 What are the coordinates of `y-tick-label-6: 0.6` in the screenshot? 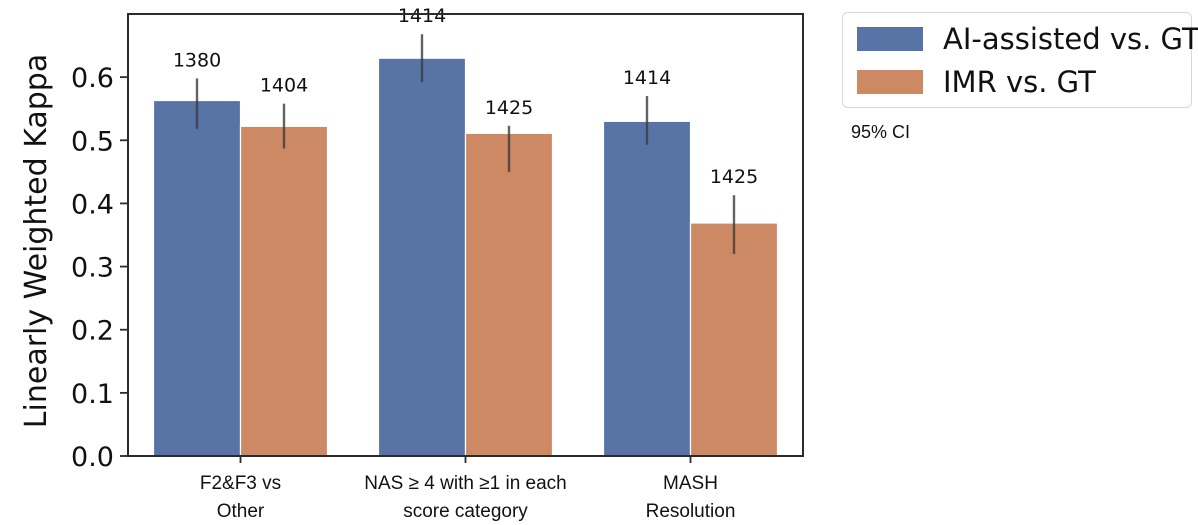 It's located at (92, 78).